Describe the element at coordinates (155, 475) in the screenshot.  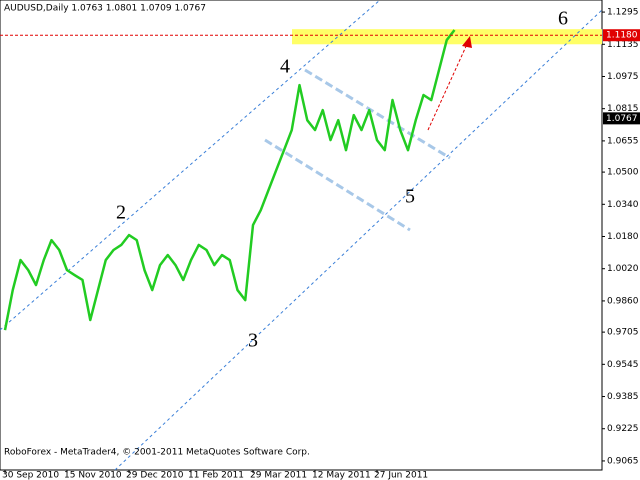
I see `x-tick-label: 29 Dec 2010` at that location.